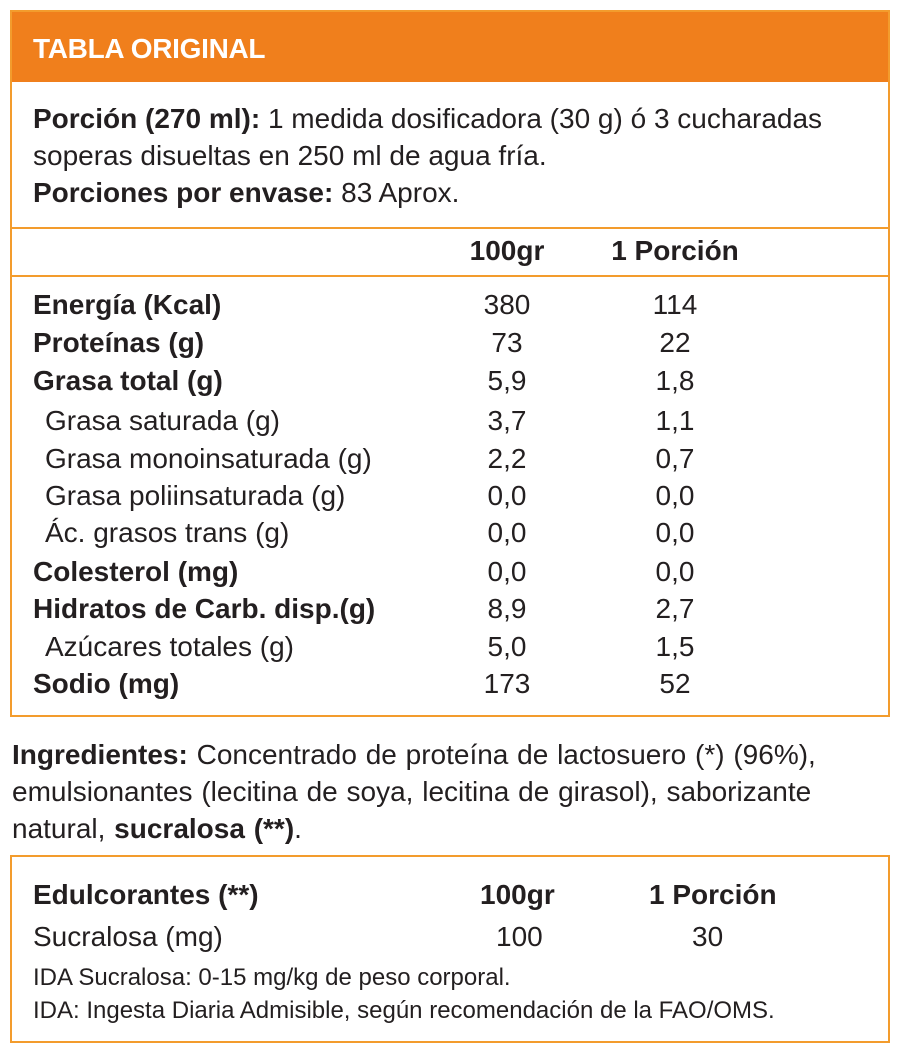  I want to click on table-row: Energía (Kcal) 380 114, so click(450, 304).